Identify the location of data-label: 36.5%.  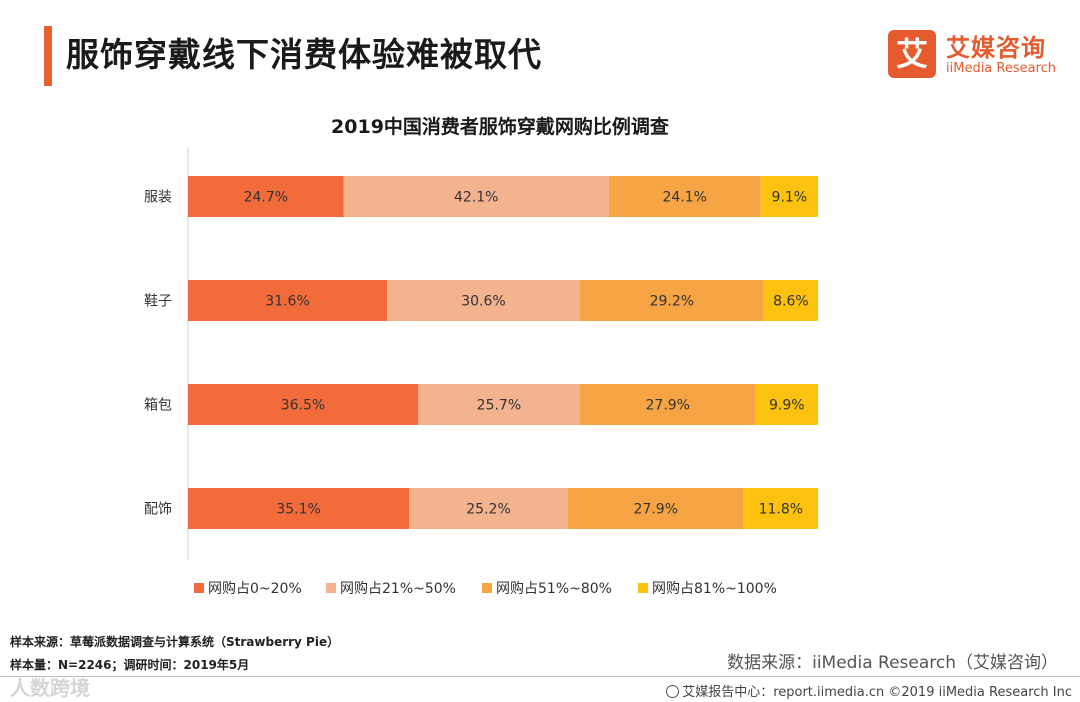
(303, 406).